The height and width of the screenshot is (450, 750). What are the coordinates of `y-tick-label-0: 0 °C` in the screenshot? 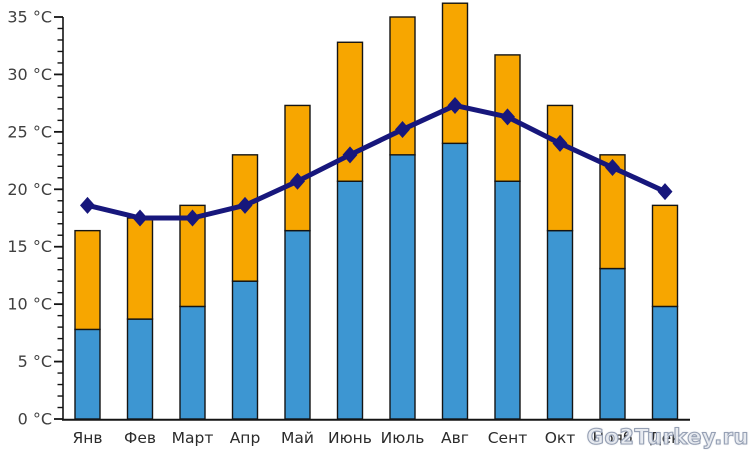 It's located at (35, 419).